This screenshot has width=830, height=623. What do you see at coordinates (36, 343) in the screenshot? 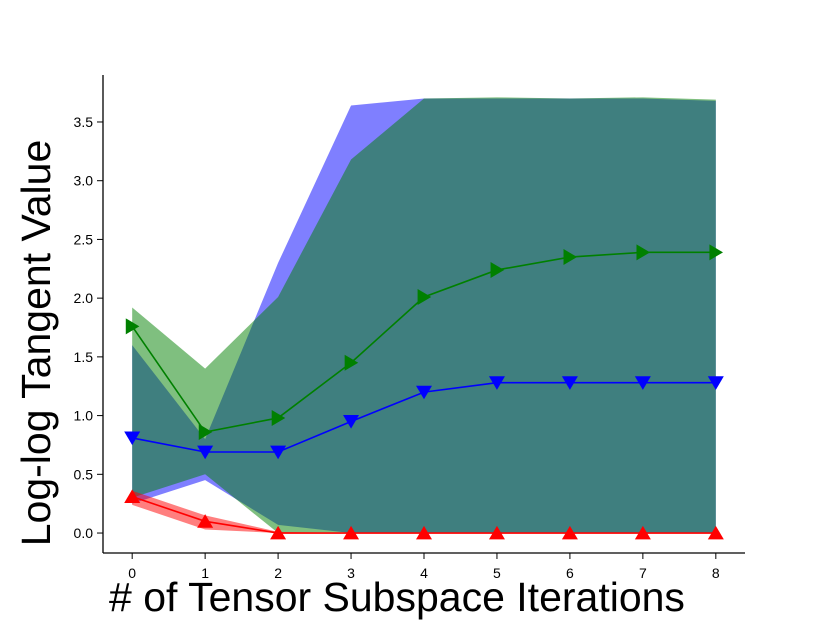
I see `y-axis-label: Log-log Tangent Value` at bounding box center [36, 343].